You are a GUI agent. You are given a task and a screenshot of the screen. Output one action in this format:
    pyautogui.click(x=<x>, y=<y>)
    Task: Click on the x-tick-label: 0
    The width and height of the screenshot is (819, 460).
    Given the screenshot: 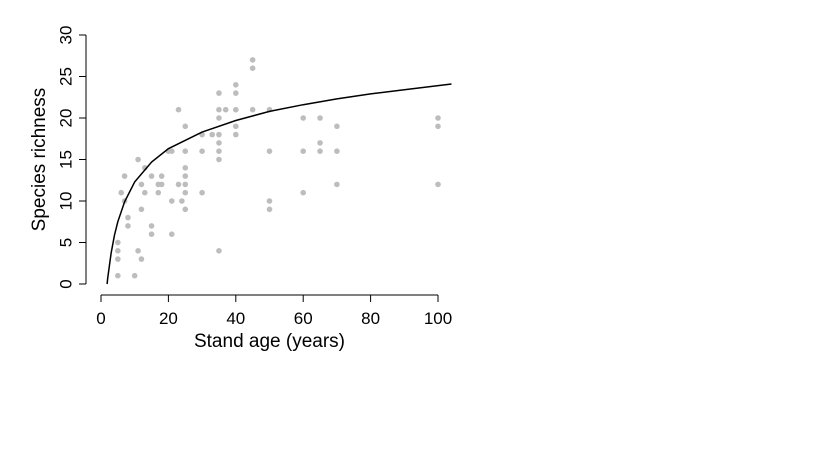 What is the action you would take?
    pyautogui.click(x=100, y=318)
    